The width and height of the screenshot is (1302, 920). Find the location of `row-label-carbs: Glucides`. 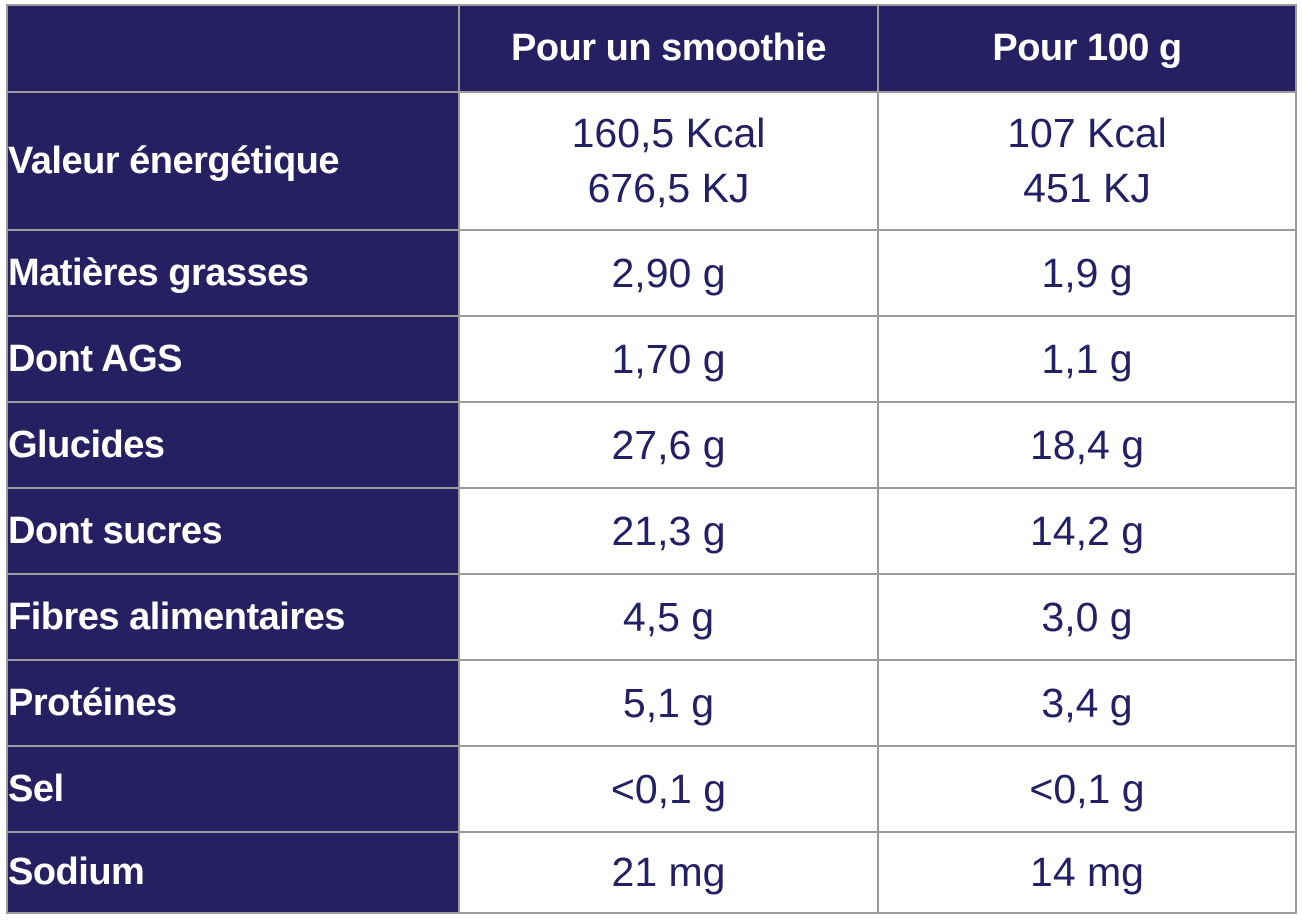

row-label-carbs: Glucides is located at coordinates (233, 445).